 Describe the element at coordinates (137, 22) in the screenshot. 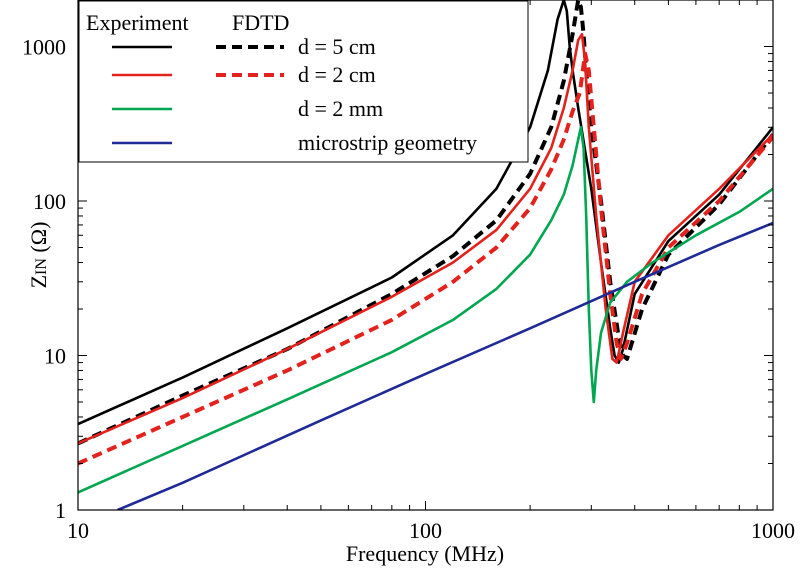

I see `legend-header-experiment: Experiment` at that location.